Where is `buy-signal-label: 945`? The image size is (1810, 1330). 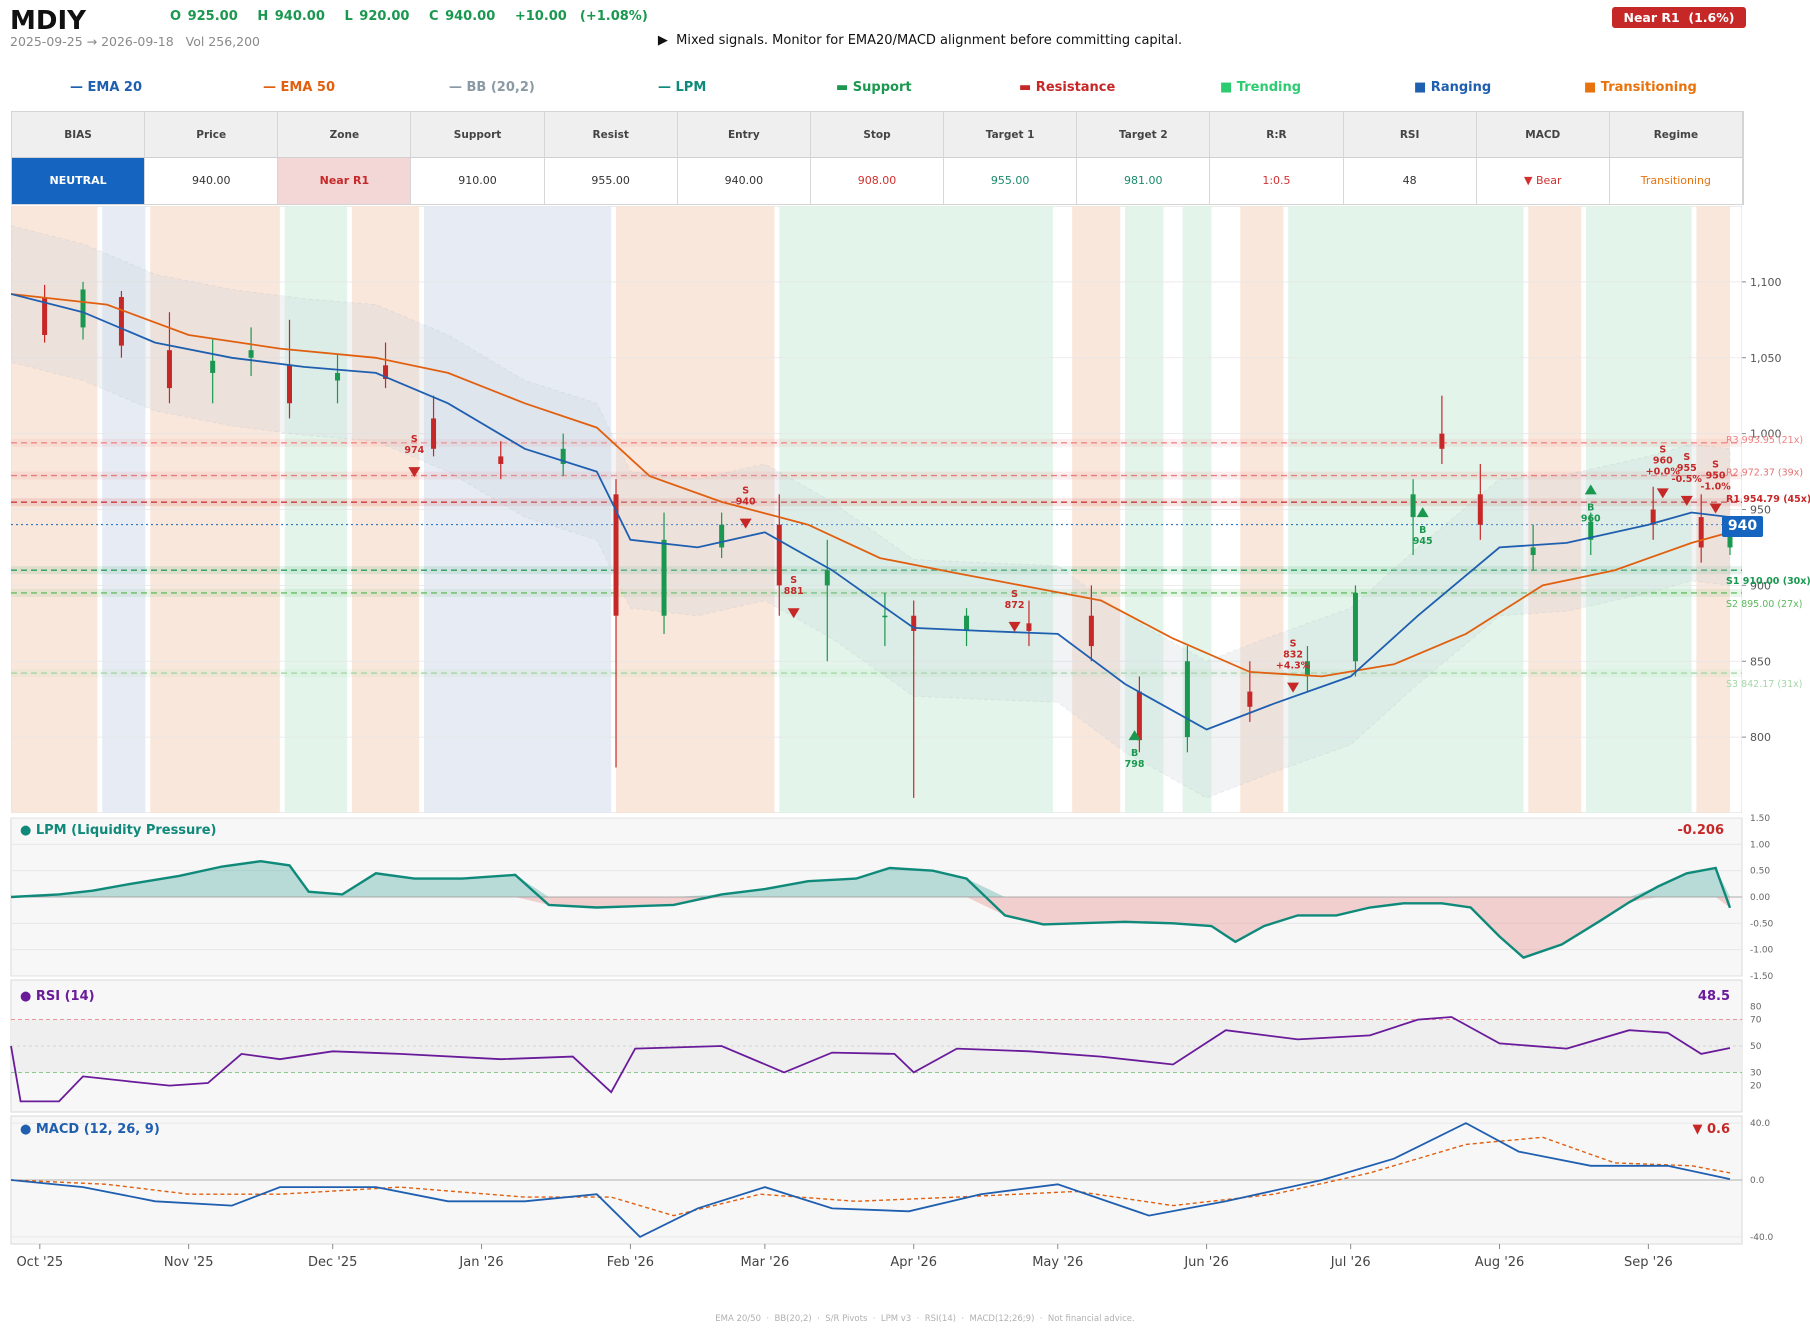 buy-signal-label: 945 is located at coordinates (1423, 541).